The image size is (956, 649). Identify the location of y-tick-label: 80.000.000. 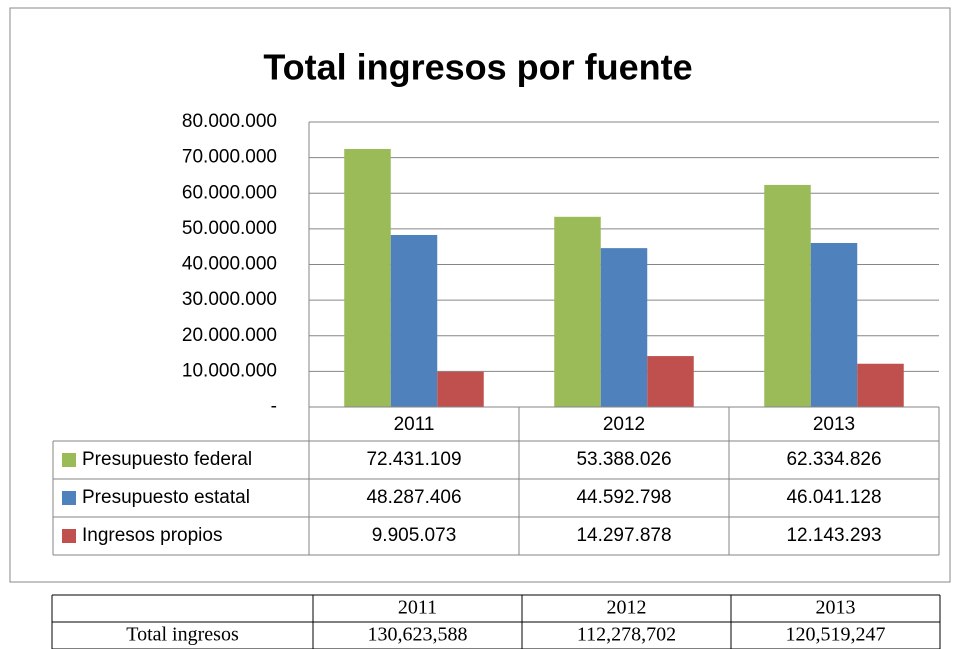
(229, 121).